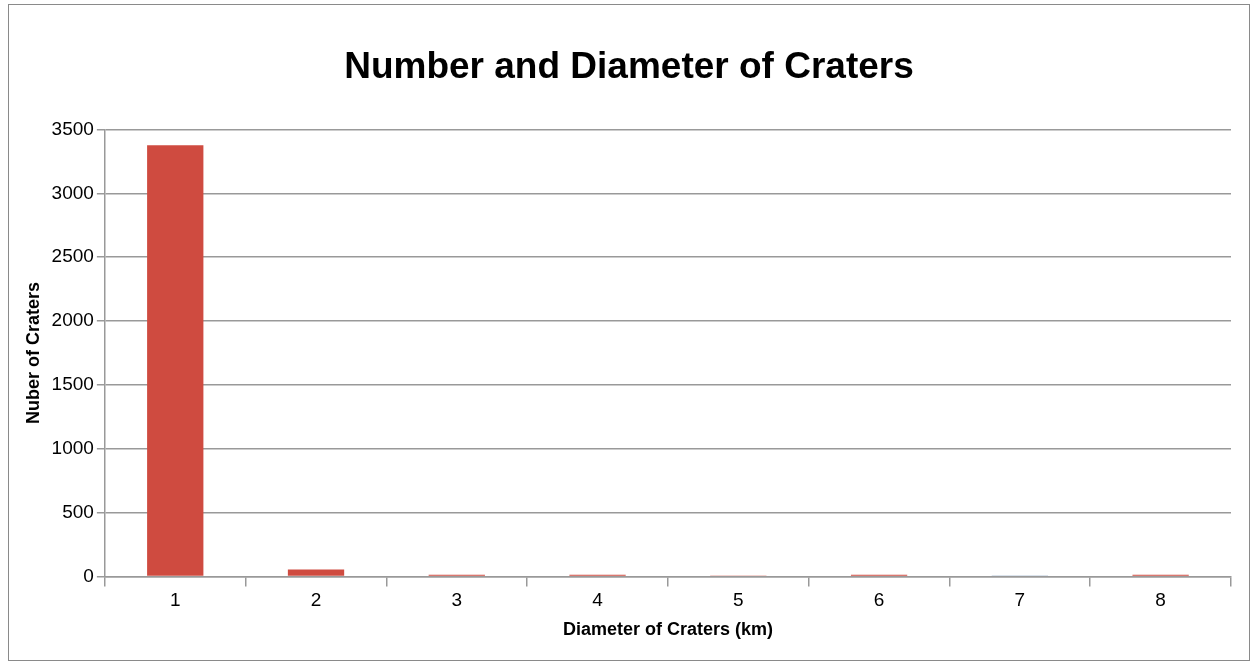 This screenshot has height=667, width=1255. Describe the element at coordinates (667, 629) in the screenshot. I see `x-axis-title: Diameter of Craters (km)` at that location.